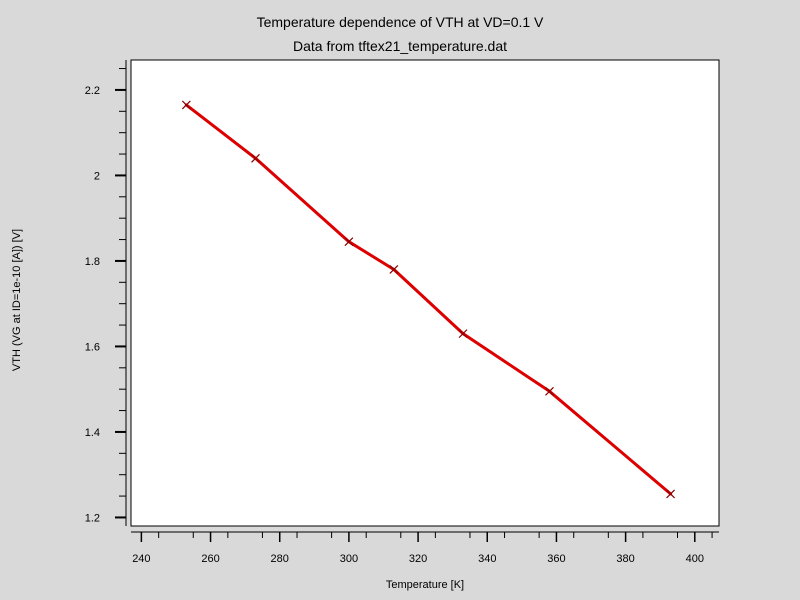  I want to click on x-tick-label: 260, so click(210, 559).